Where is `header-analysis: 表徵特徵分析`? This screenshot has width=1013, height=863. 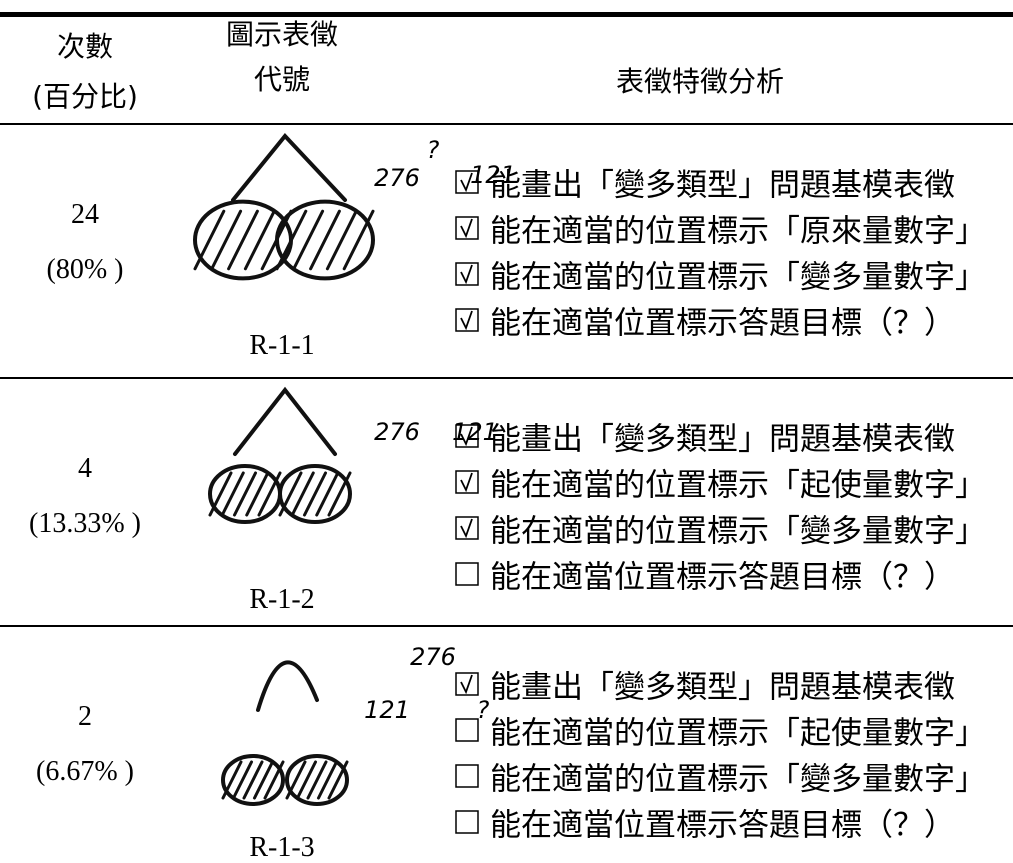 header-analysis: 表徵特徵分析 is located at coordinates (700, 81).